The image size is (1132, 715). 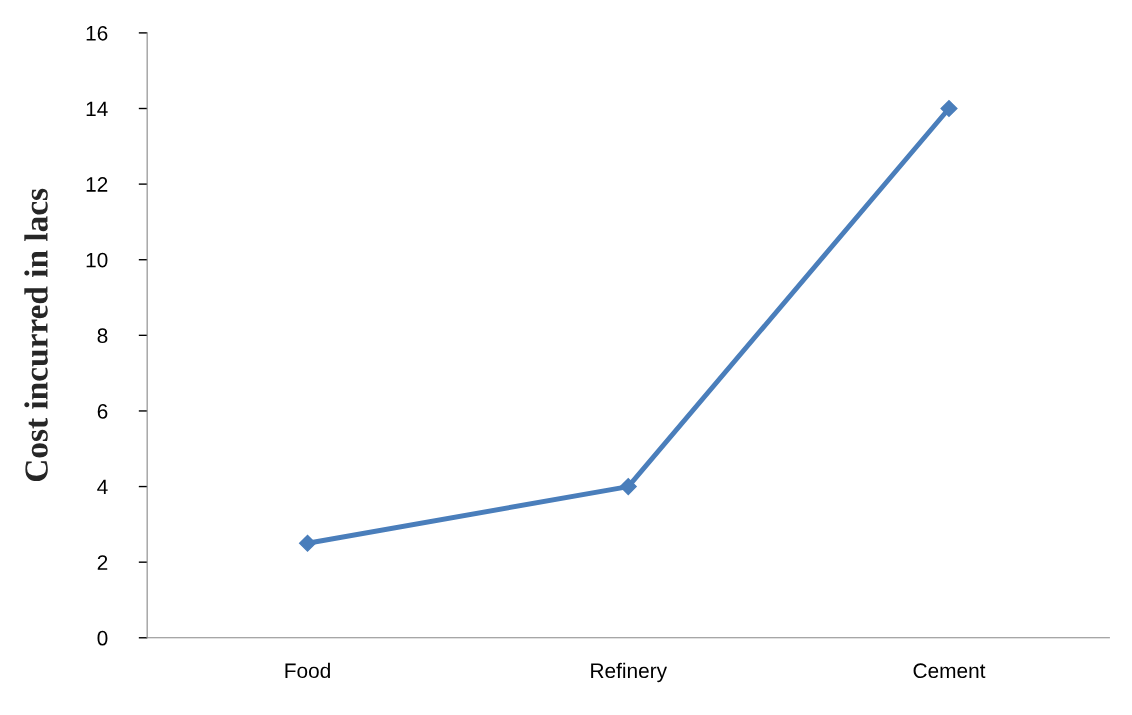 I want to click on y-tick-label: 8, so click(x=102, y=336).